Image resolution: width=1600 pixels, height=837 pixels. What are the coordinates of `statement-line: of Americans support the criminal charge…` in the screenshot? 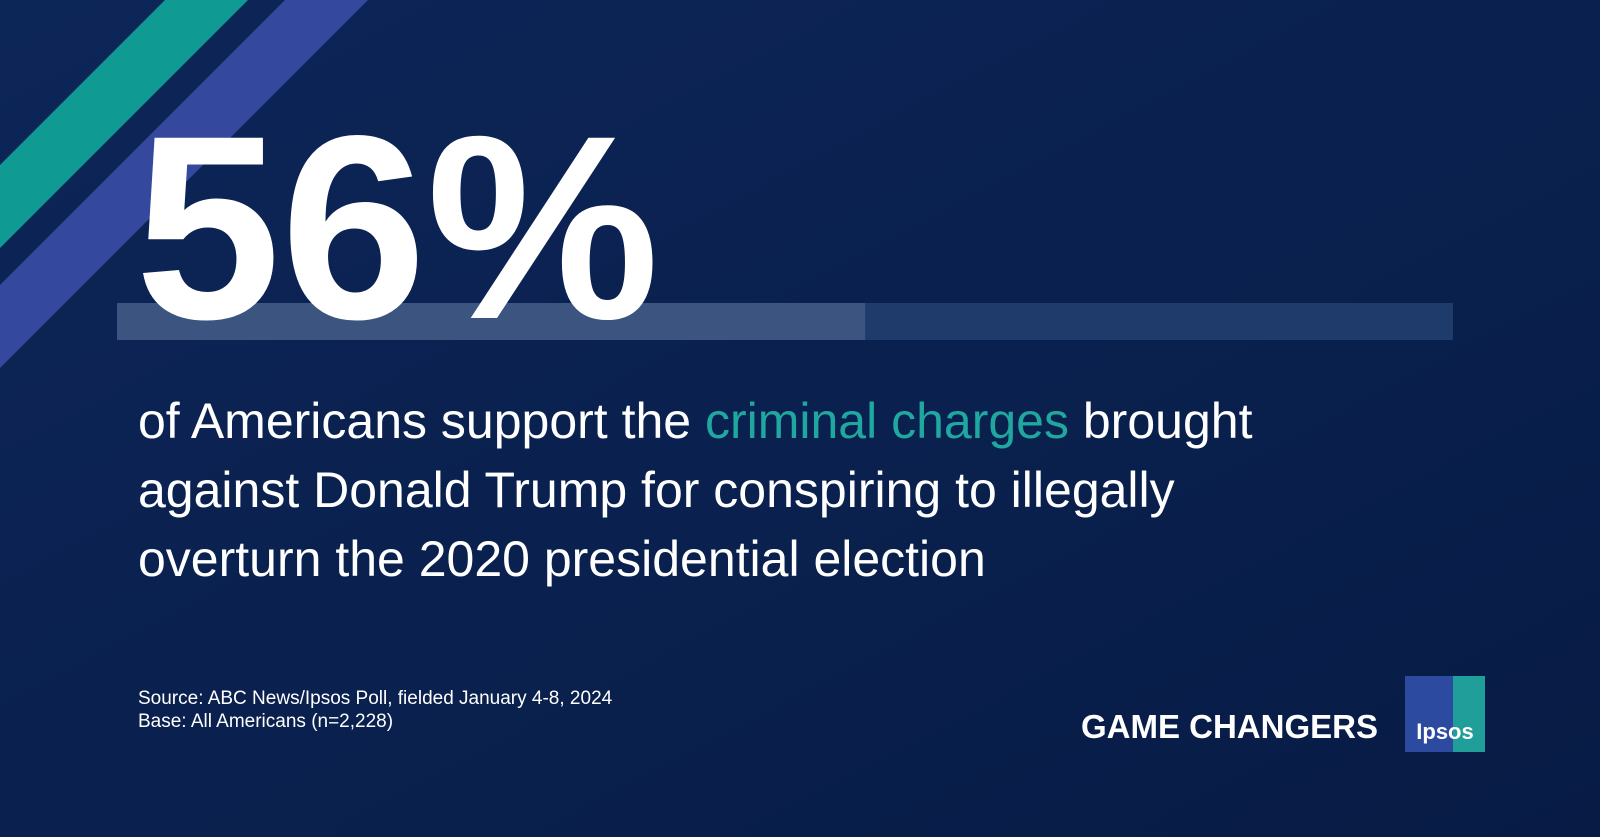 It's located at (695, 421).